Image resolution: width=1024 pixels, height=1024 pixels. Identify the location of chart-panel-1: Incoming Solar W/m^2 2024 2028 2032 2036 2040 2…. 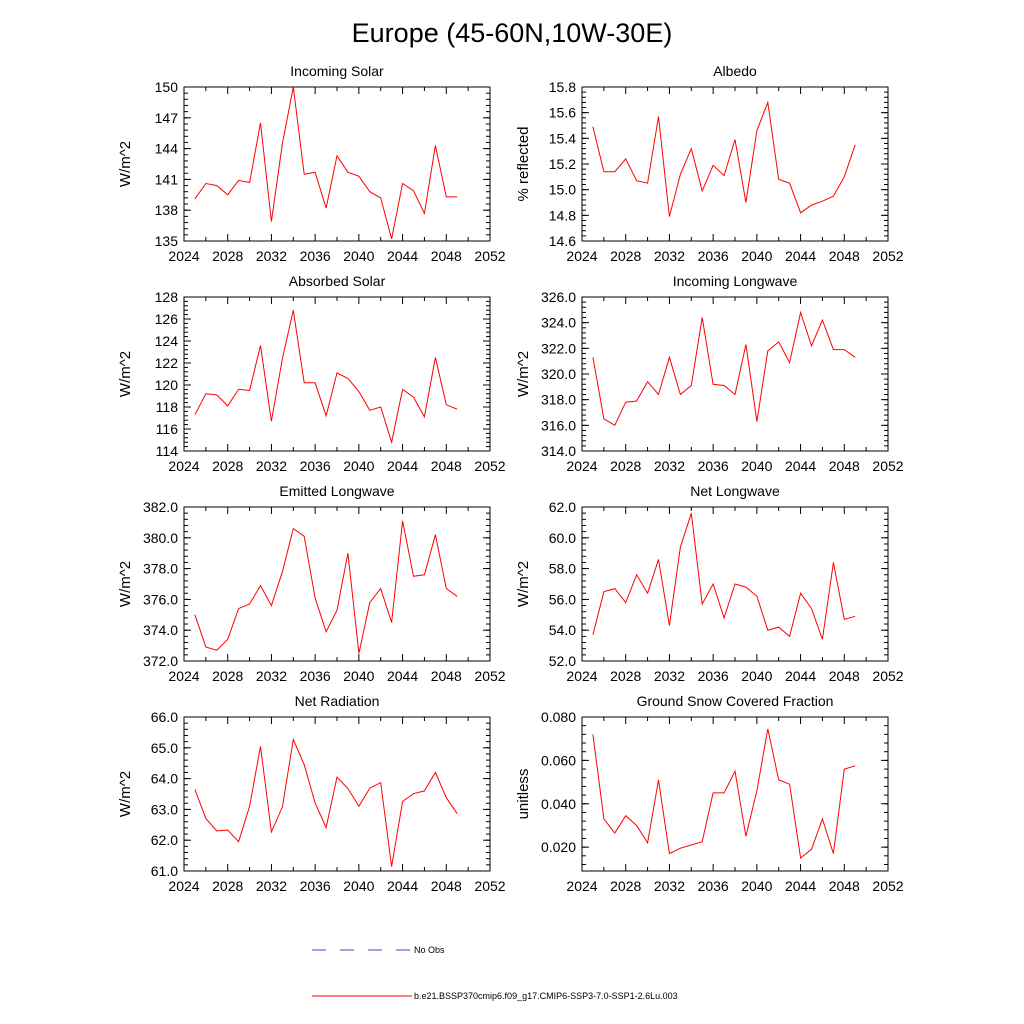
(311, 163).